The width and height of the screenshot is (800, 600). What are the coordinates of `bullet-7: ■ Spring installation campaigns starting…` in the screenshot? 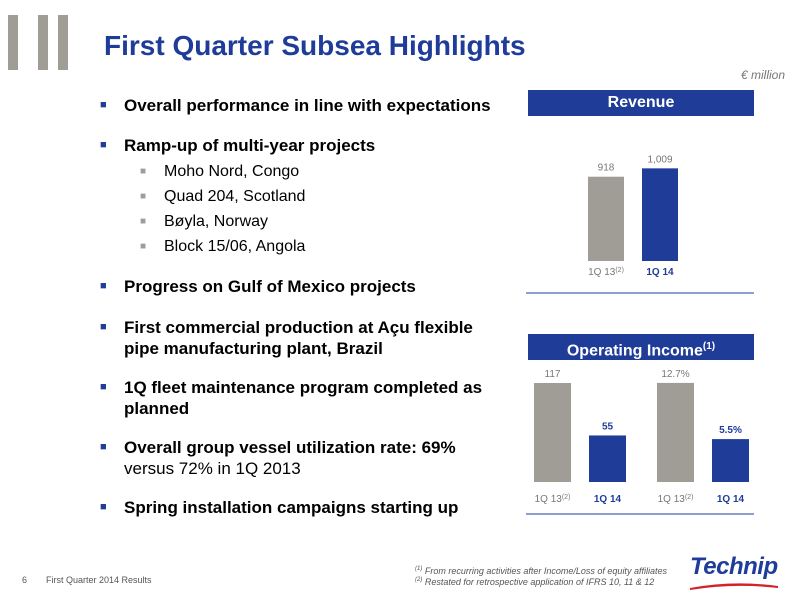 It's located at (310, 507).